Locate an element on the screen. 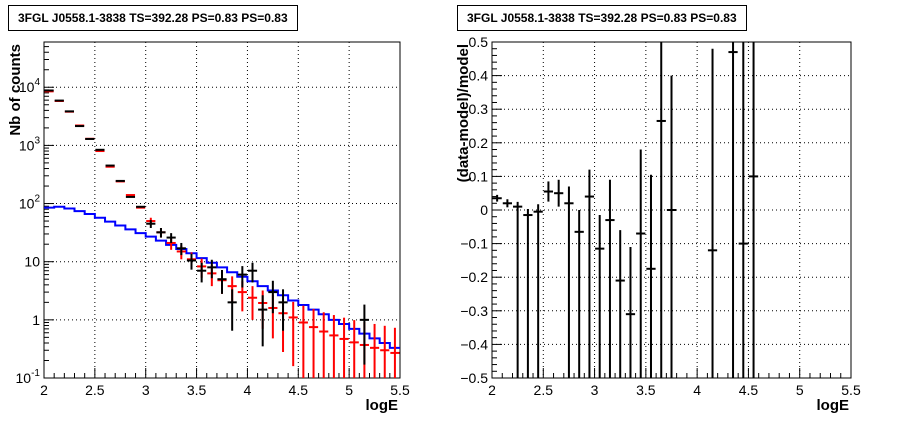 The width and height of the screenshot is (898, 421). y-tick-label: −0.2 is located at coordinates (474, 277).